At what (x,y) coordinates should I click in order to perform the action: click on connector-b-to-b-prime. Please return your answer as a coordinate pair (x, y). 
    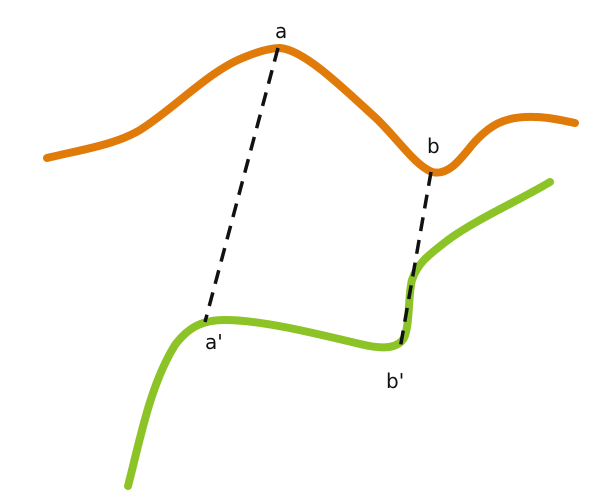
    Looking at the image, I should click on (415, 260).